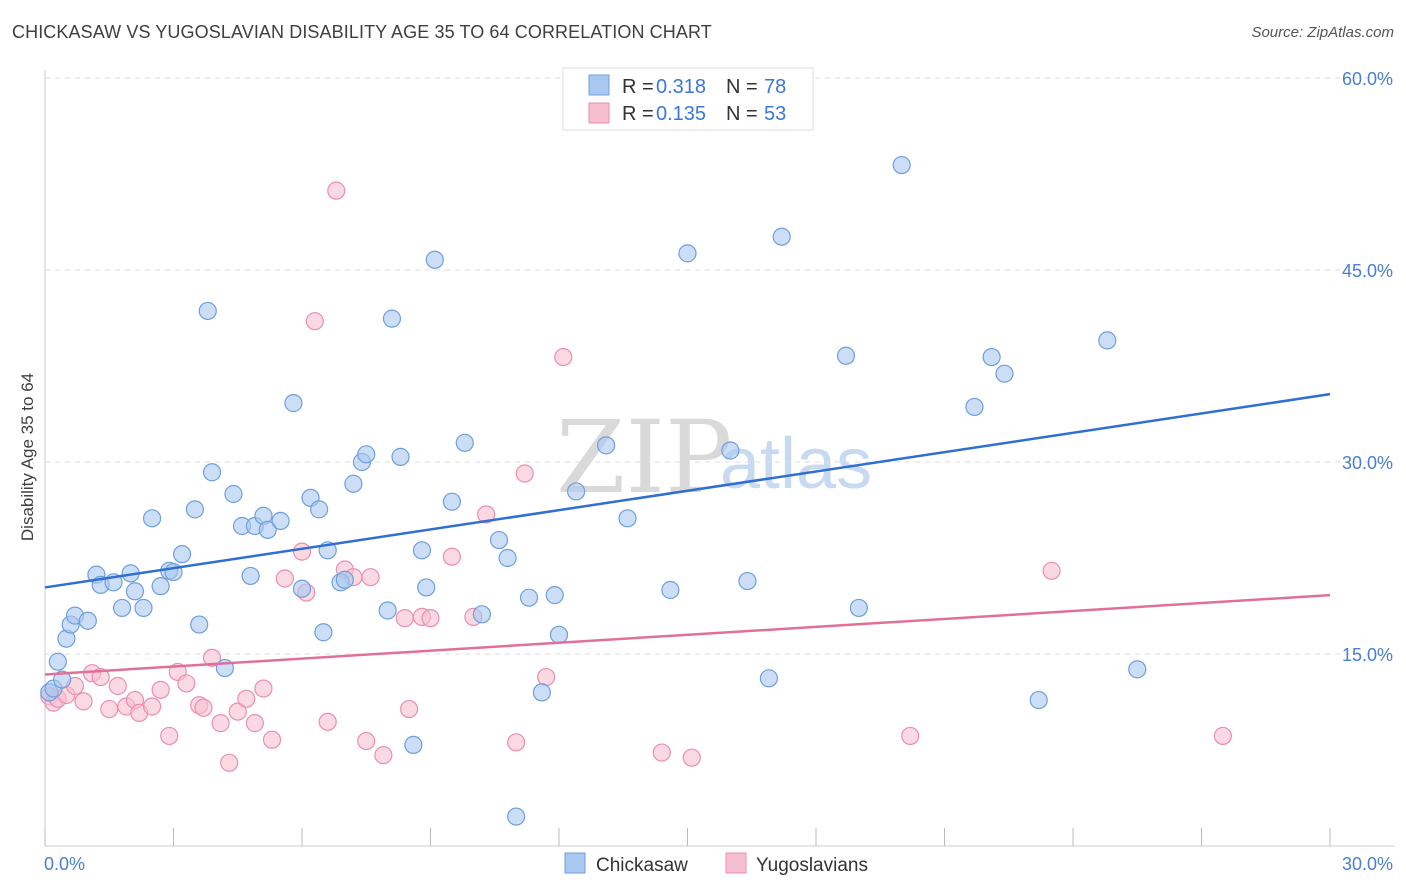  Describe the element at coordinates (1367, 79) in the screenshot. I see `y-tick-label: 60.0%` at that location.